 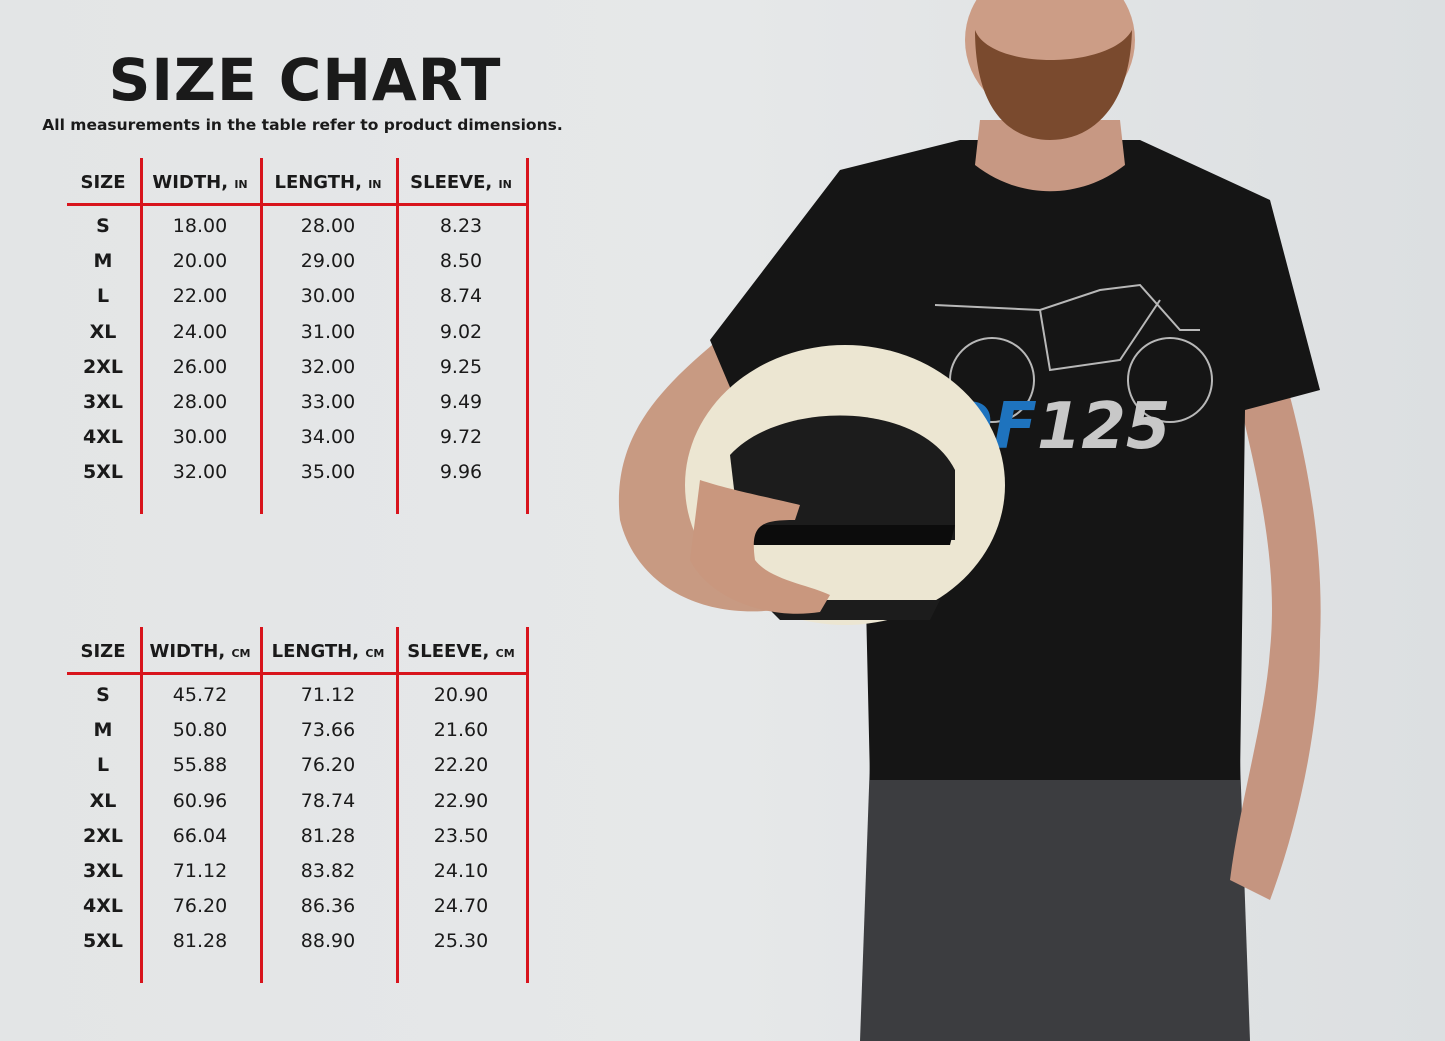 What do you see at coordinates (200, 366) in the screenshot?
I see `measurement-cell: 26.00` at bounding box center [200, 366].